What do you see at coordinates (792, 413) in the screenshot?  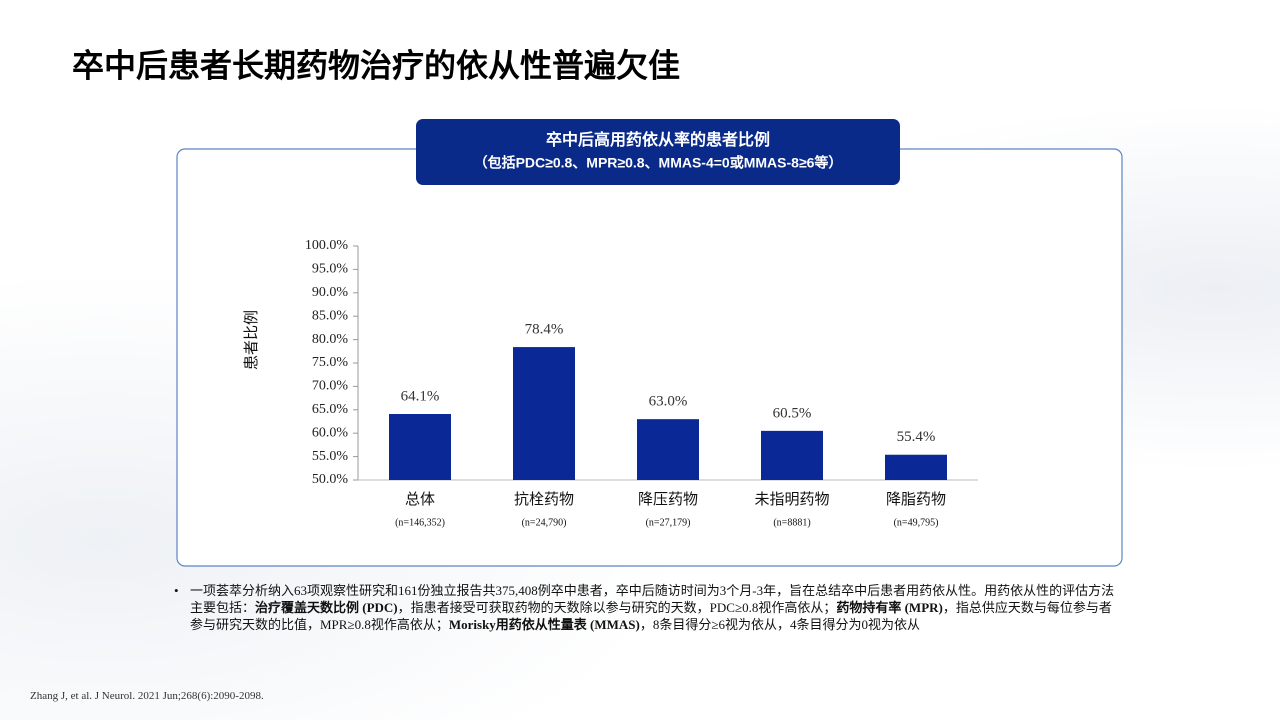 I see `data-label: 60.5%` at bounding box center [792, 413].